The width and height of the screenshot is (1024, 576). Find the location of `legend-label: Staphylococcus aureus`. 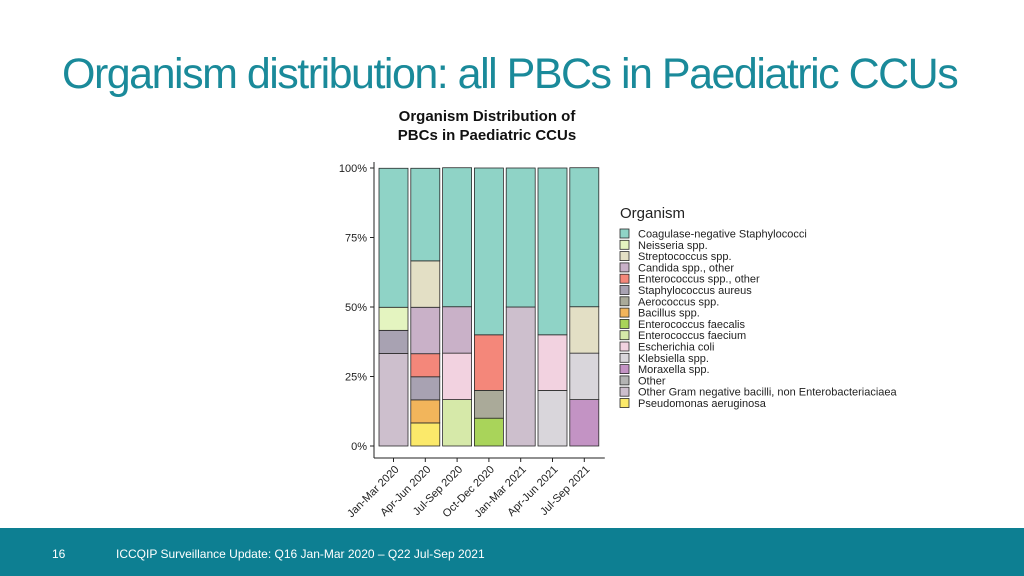

legend-label: Staphylococcus aureus is located at coordinates (695, 291).